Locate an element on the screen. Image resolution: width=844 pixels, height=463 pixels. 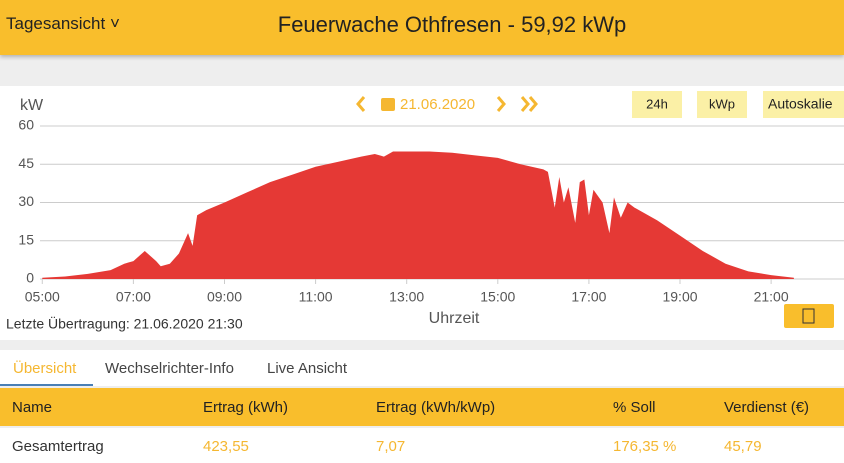
x-axis-label: Uhrzeit is located at coordinates (454, 318).